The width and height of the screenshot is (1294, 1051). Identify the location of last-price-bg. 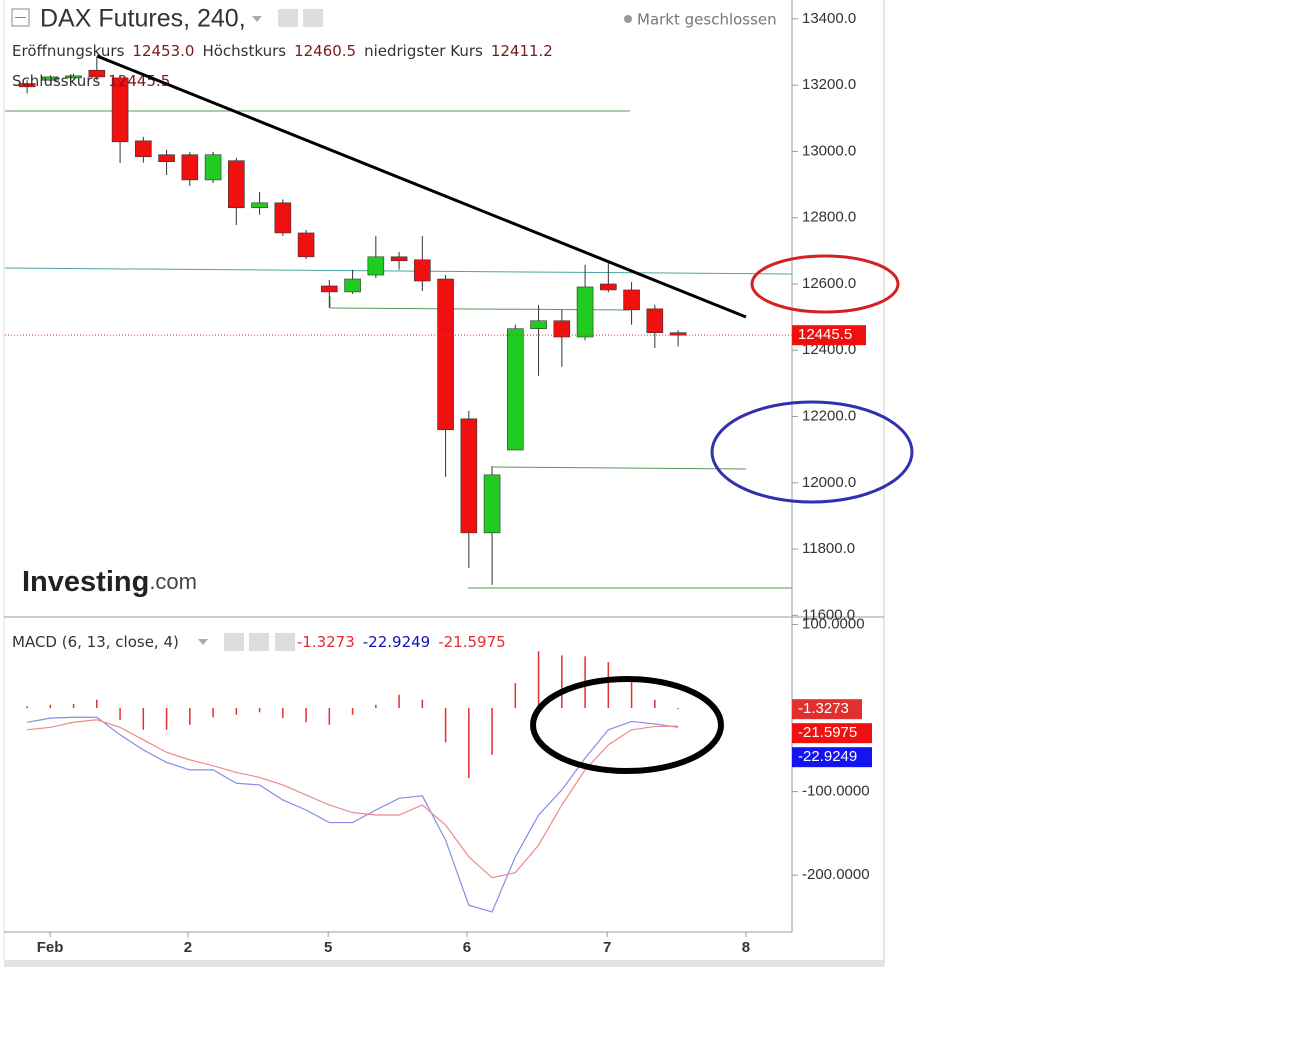
(829, 335).